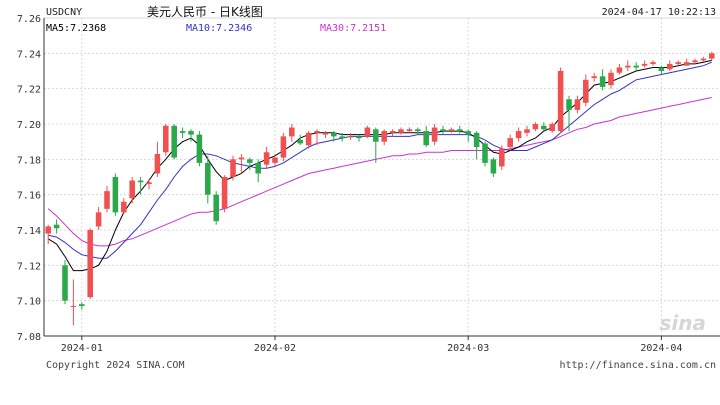 This screenshot has width=720, height=405. I want to click on y-tick-label: 7.18, so click(29, 160).